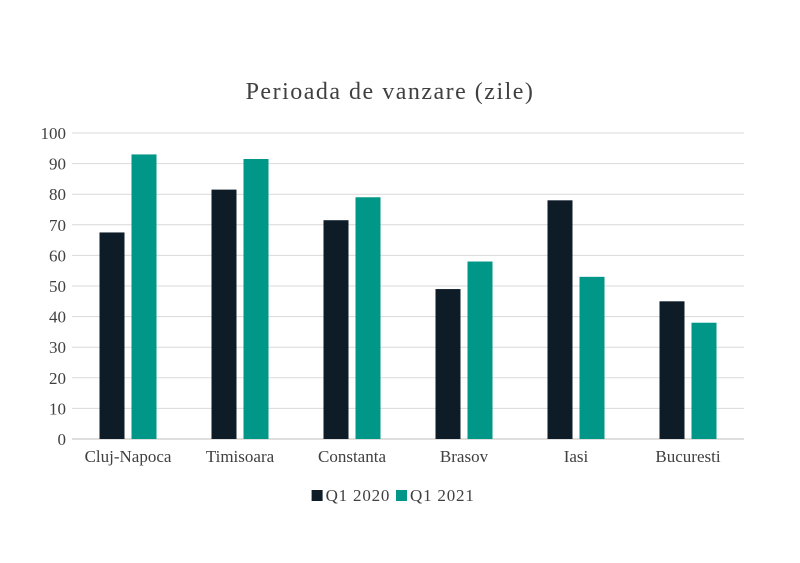 This screenshot has height=563, width=800. I want to click on y-tick-label: 60, so click(57, 255).